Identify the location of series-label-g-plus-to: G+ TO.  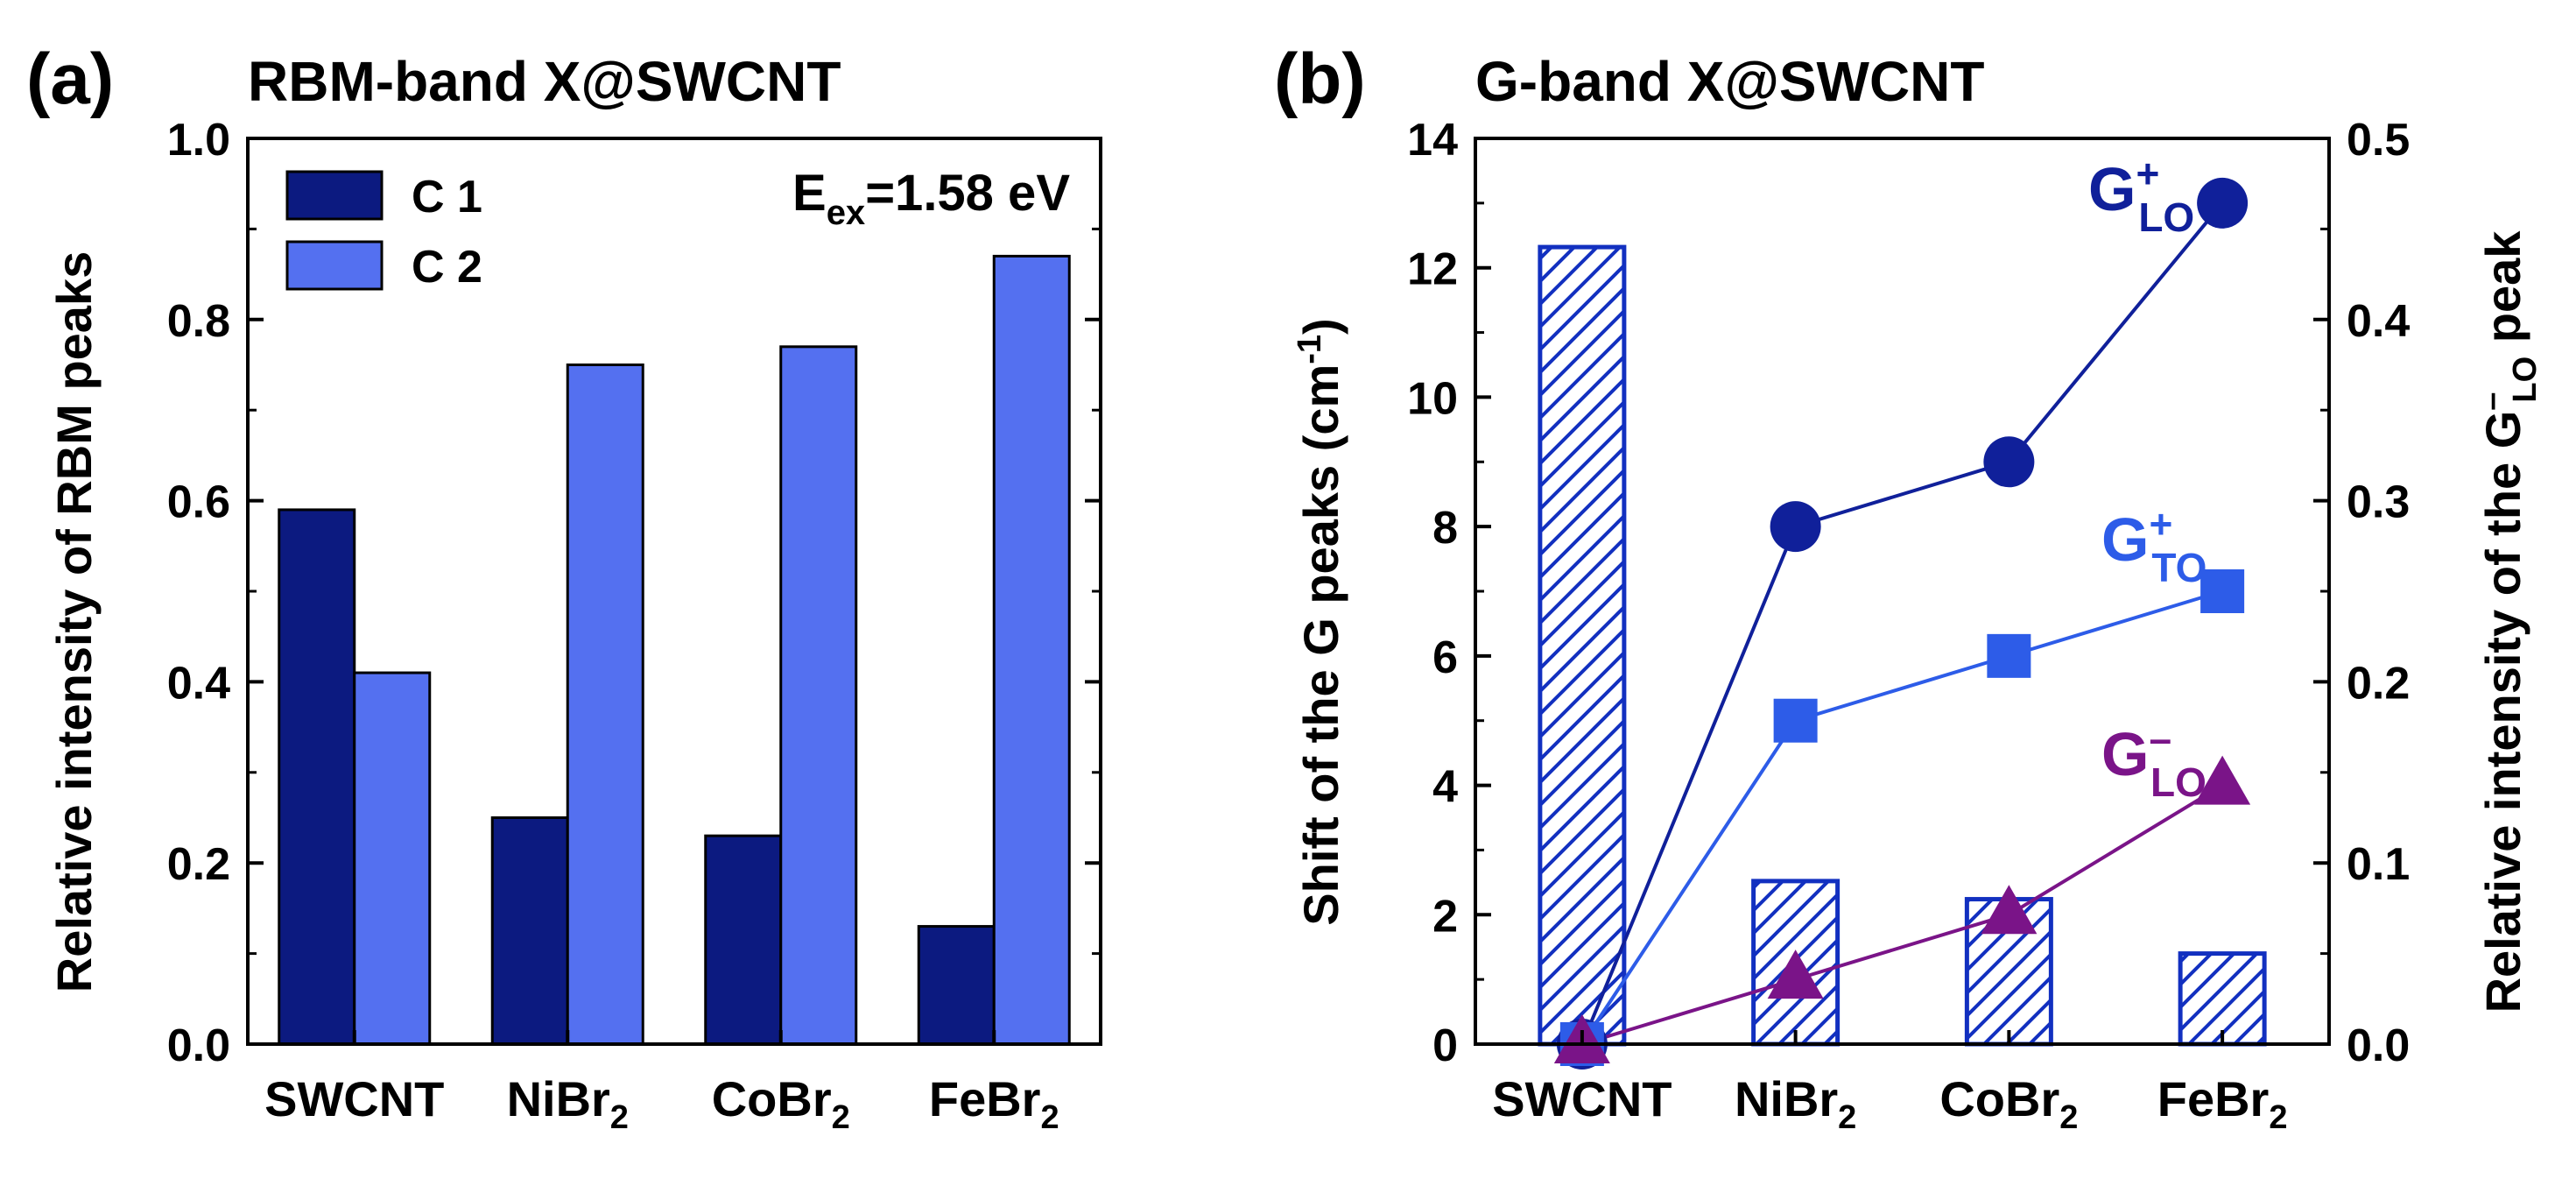
(2153, 546).